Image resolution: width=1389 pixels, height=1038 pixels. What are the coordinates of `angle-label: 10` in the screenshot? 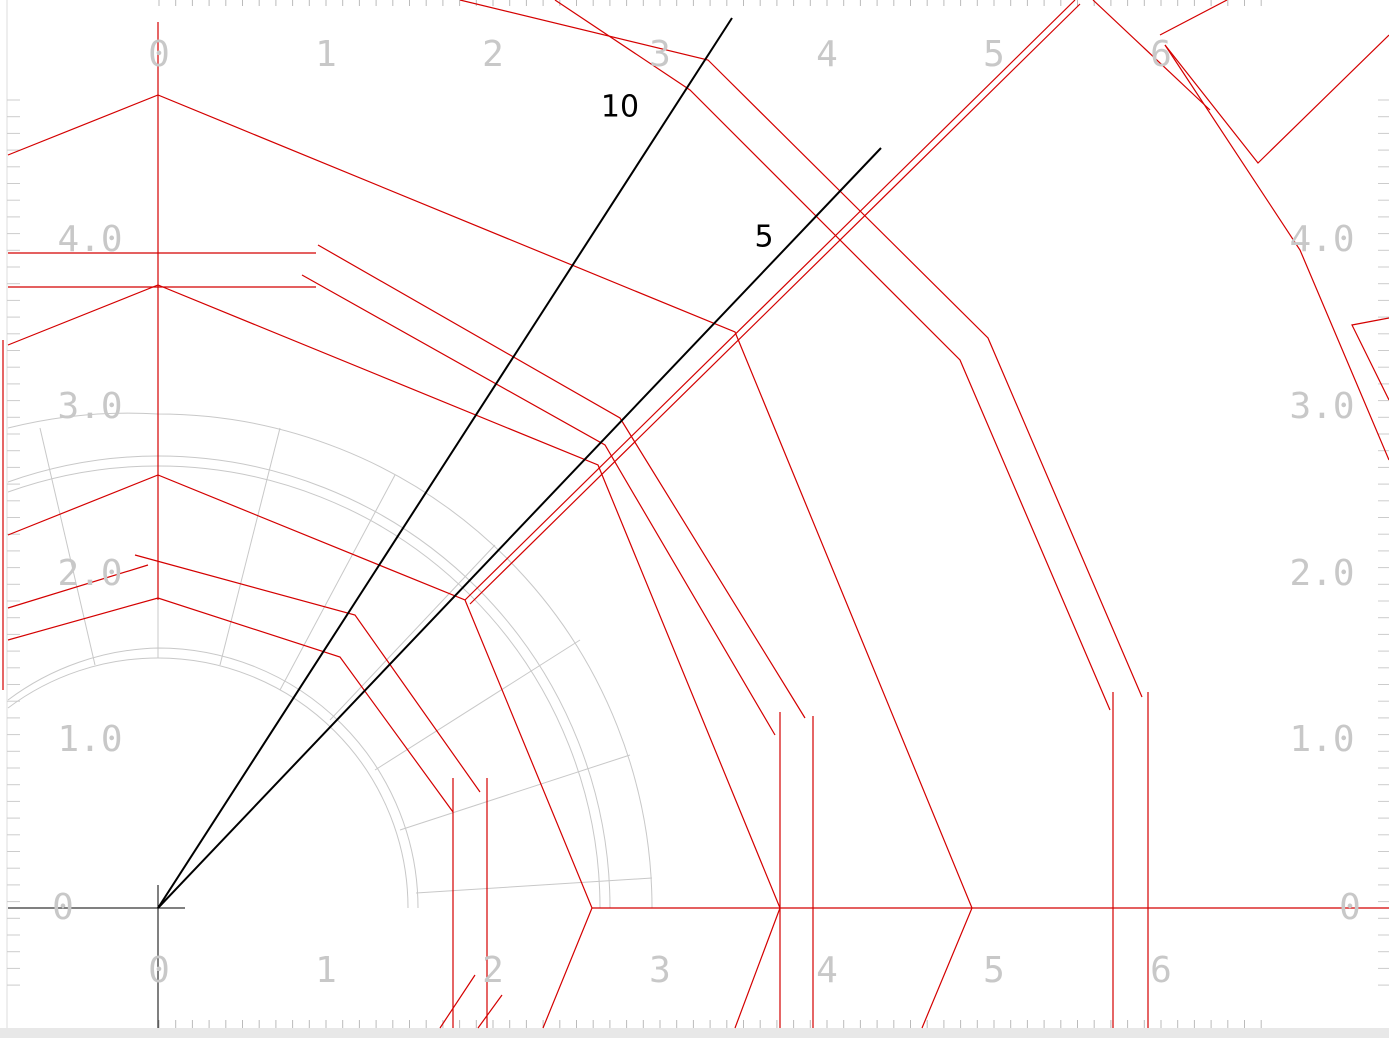 It's located at (620, 107).